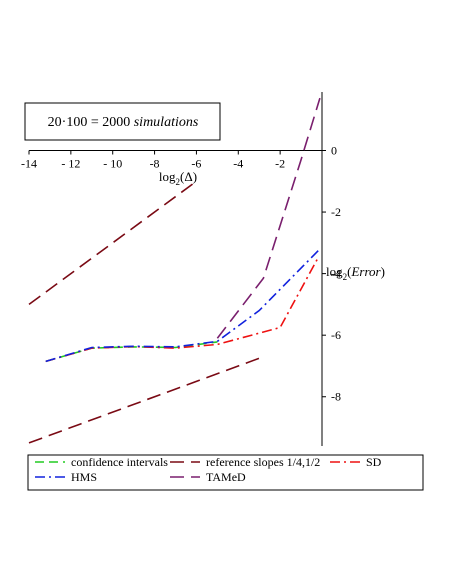 The height and width of the screenshot is (582, 450). Describe the element at coordinates (188, 176) in the screenshot. I see `x-axis-label-rest: (Δ)` at that location.